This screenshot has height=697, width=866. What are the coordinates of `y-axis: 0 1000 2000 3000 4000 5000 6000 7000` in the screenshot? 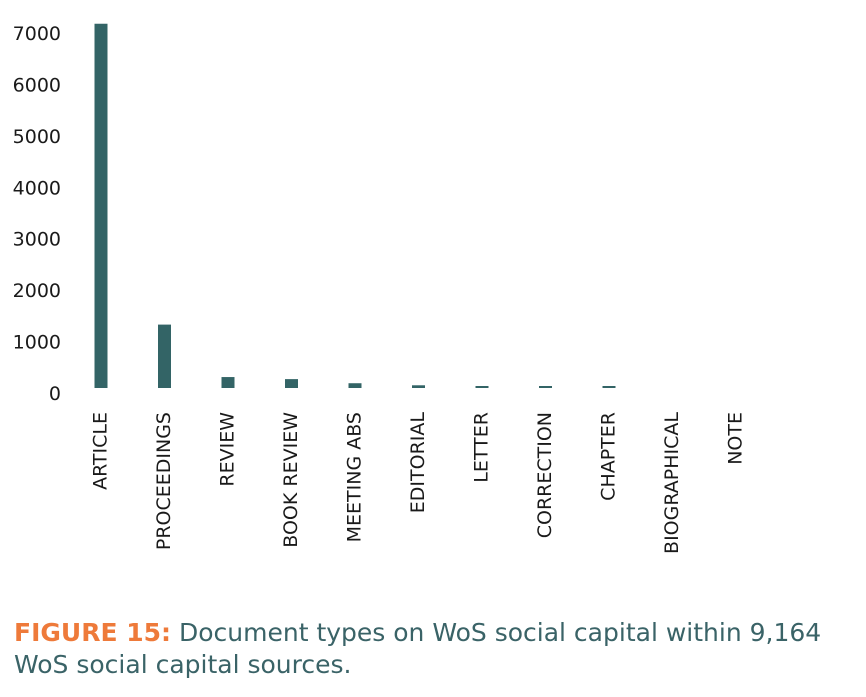 It's located at (37, 214).